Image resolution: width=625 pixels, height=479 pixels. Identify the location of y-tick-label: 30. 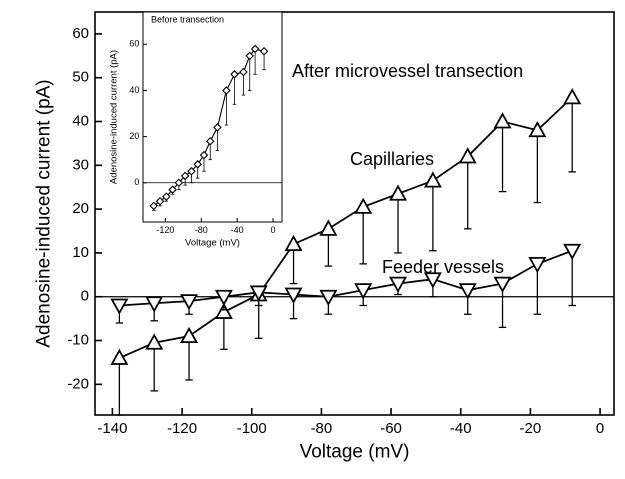
(80, 164).